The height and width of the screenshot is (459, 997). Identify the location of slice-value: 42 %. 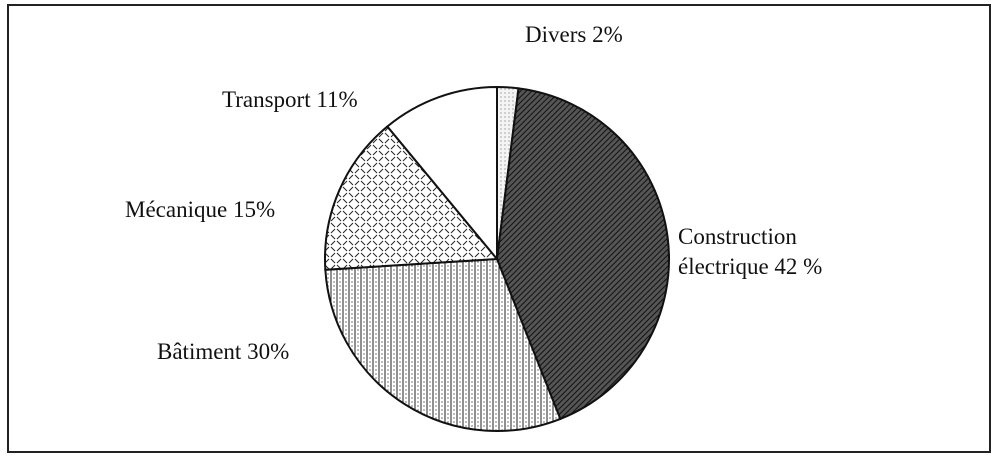
(798, 266).